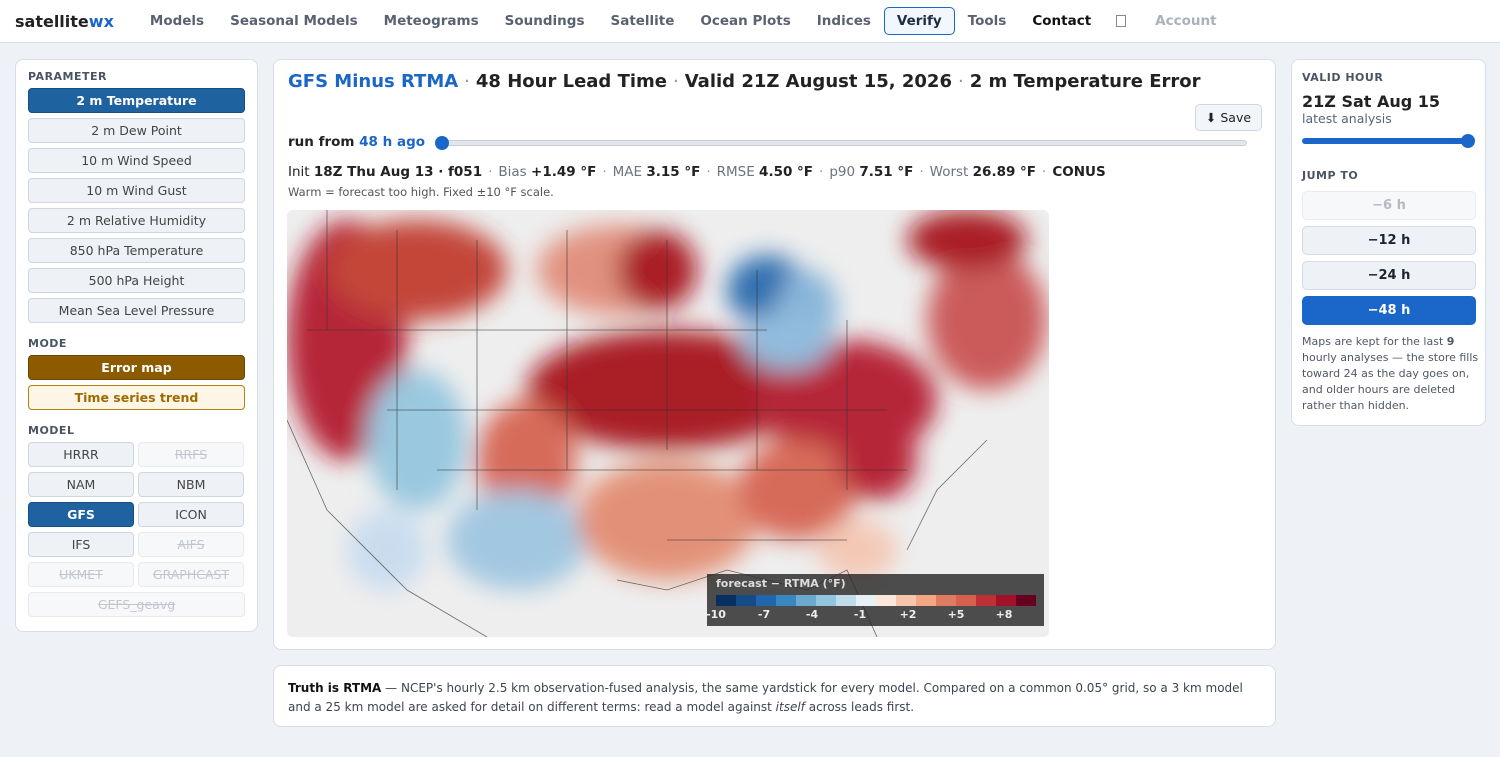 The height and width of the screenshot is (757, 1500). I want to click on stat-label: Worst, so click(949, 172).